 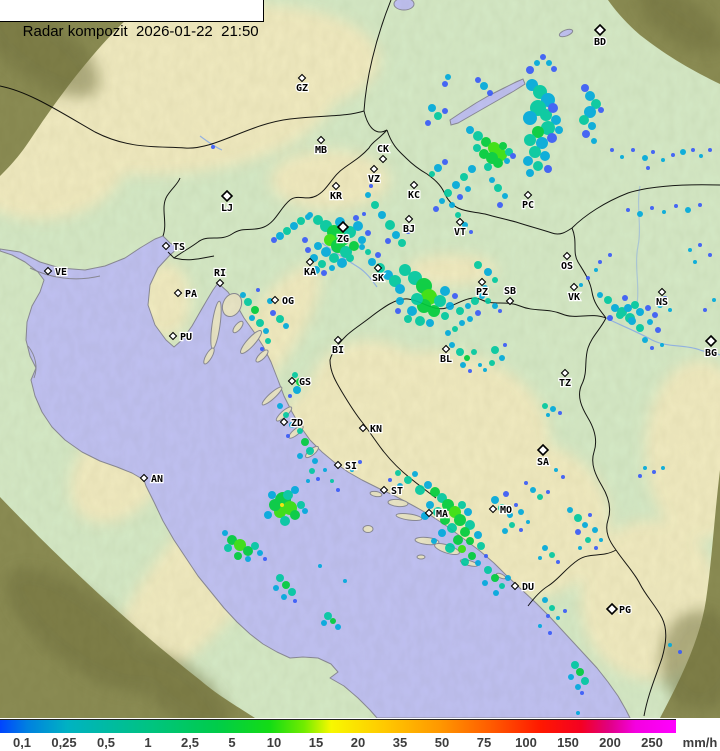 What do you see at coordinates (409, 229) in the screenshot?
I see `station-label: BJ` at bounding box center [409, 229].